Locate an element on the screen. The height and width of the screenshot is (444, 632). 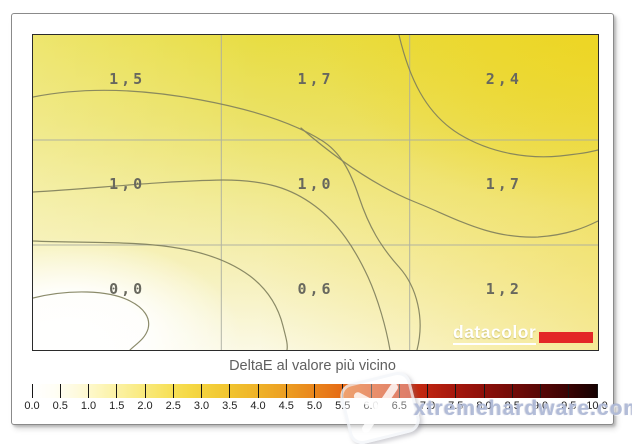
tick-label: 1.0 is located at coordinates (88, 406).